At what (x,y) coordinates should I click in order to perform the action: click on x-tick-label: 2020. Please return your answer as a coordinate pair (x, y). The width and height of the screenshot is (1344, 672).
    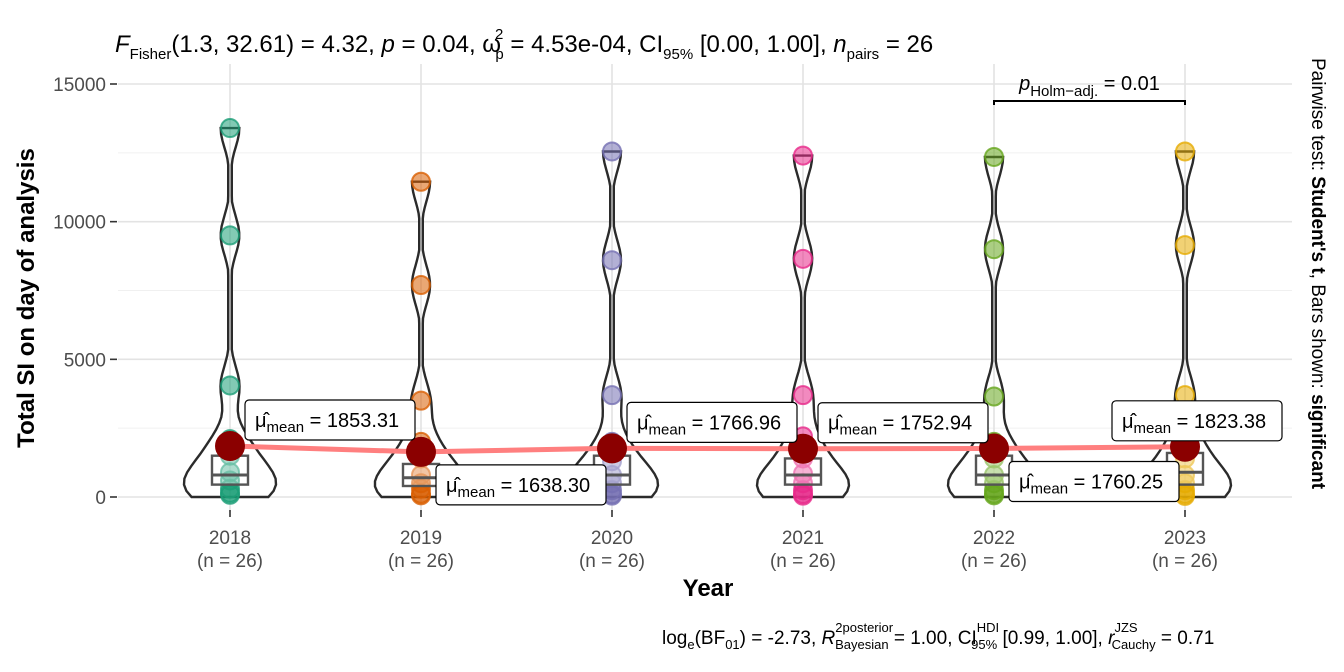
    Looking at the image, I should click on (612, 538).